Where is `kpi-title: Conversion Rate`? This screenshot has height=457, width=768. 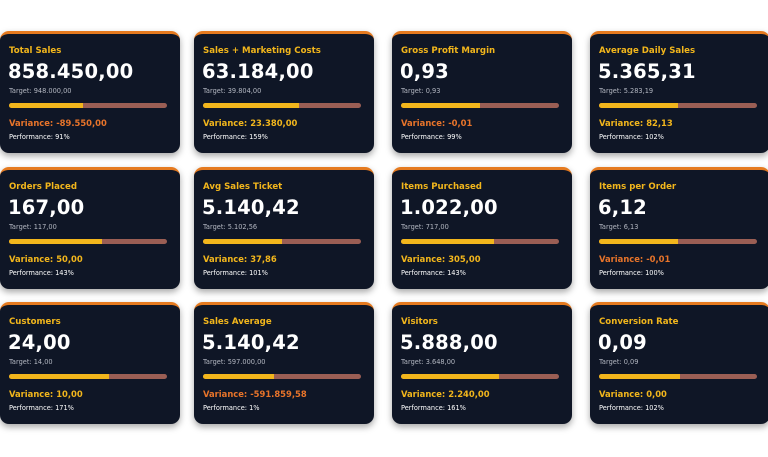
kpi-title: Conversion Rate is located at coordinates (639, 322).